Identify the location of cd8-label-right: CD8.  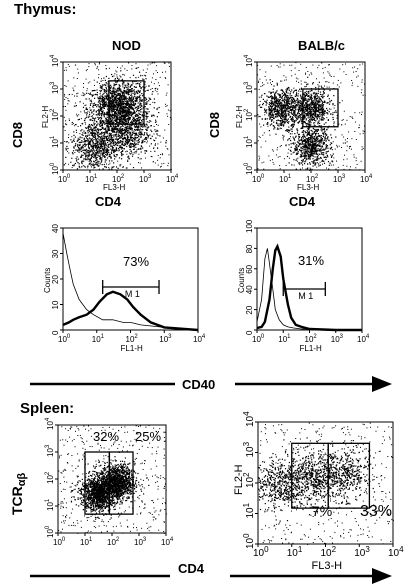
(214, 125).